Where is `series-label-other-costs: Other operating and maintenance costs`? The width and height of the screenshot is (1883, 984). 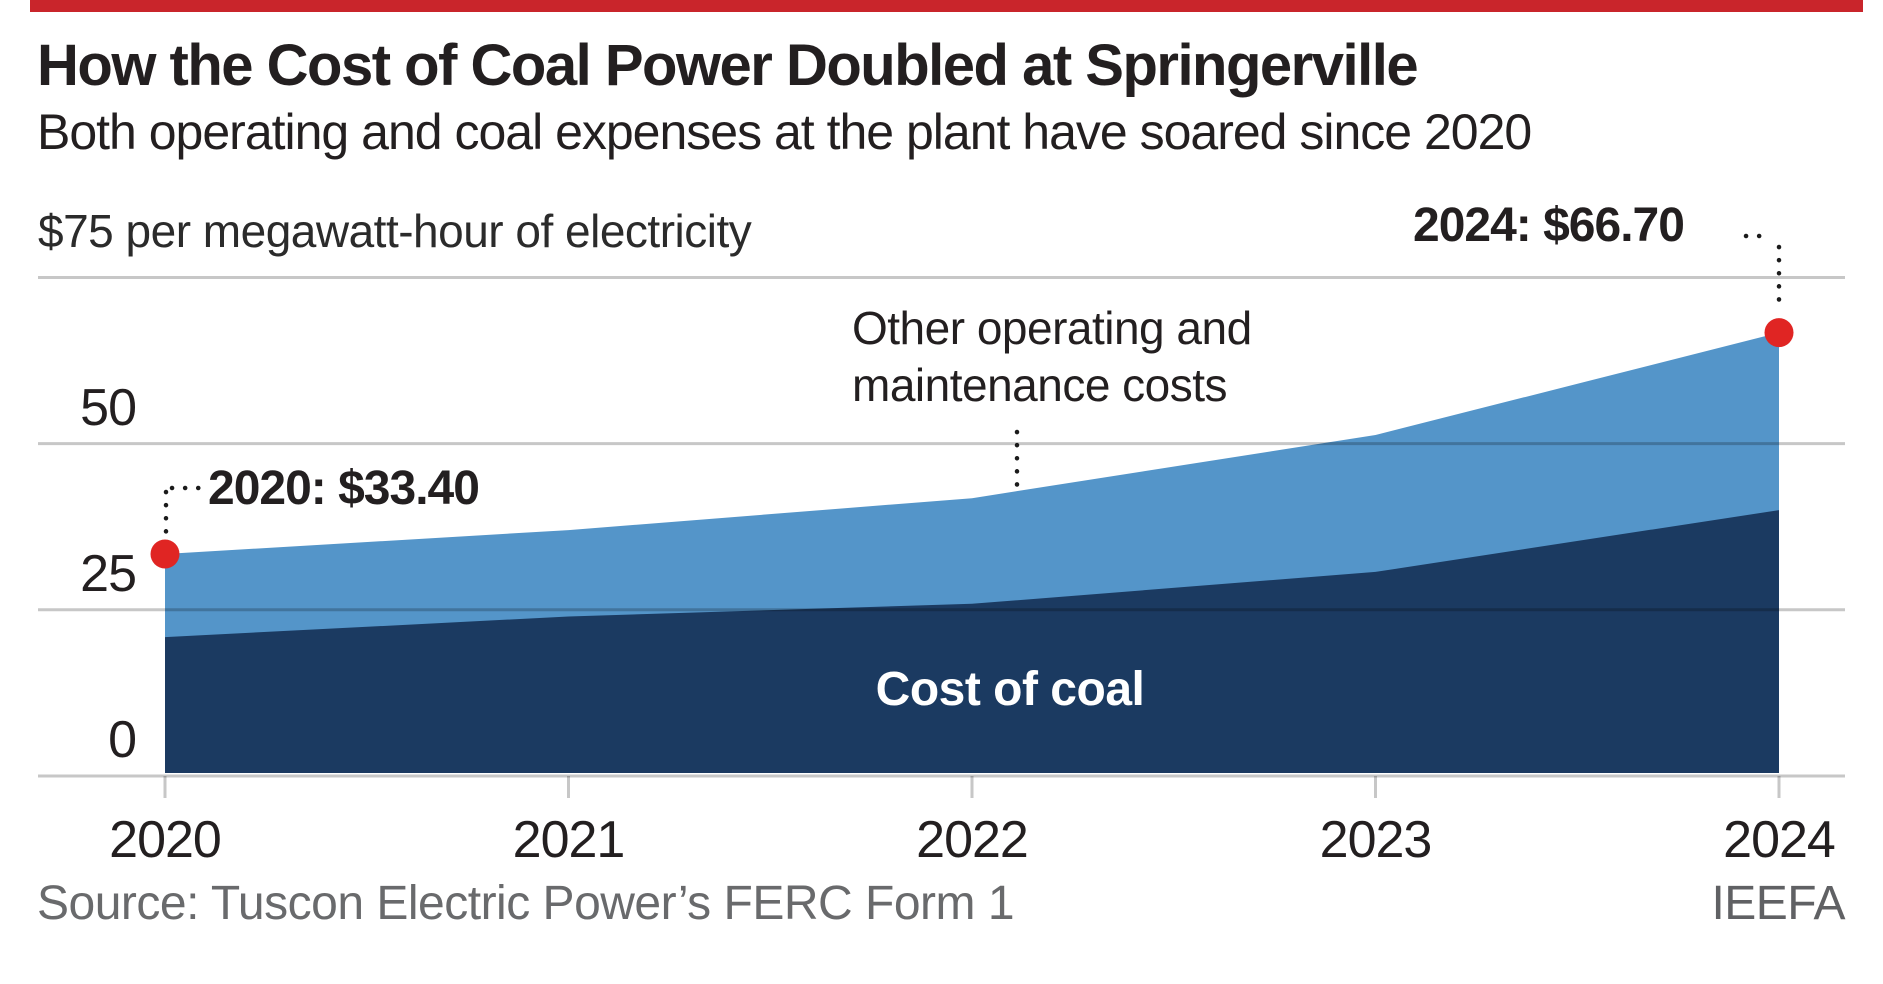 series-label-other-costs: Other operating and maintenance costs is located at coordinates (1052, 357).